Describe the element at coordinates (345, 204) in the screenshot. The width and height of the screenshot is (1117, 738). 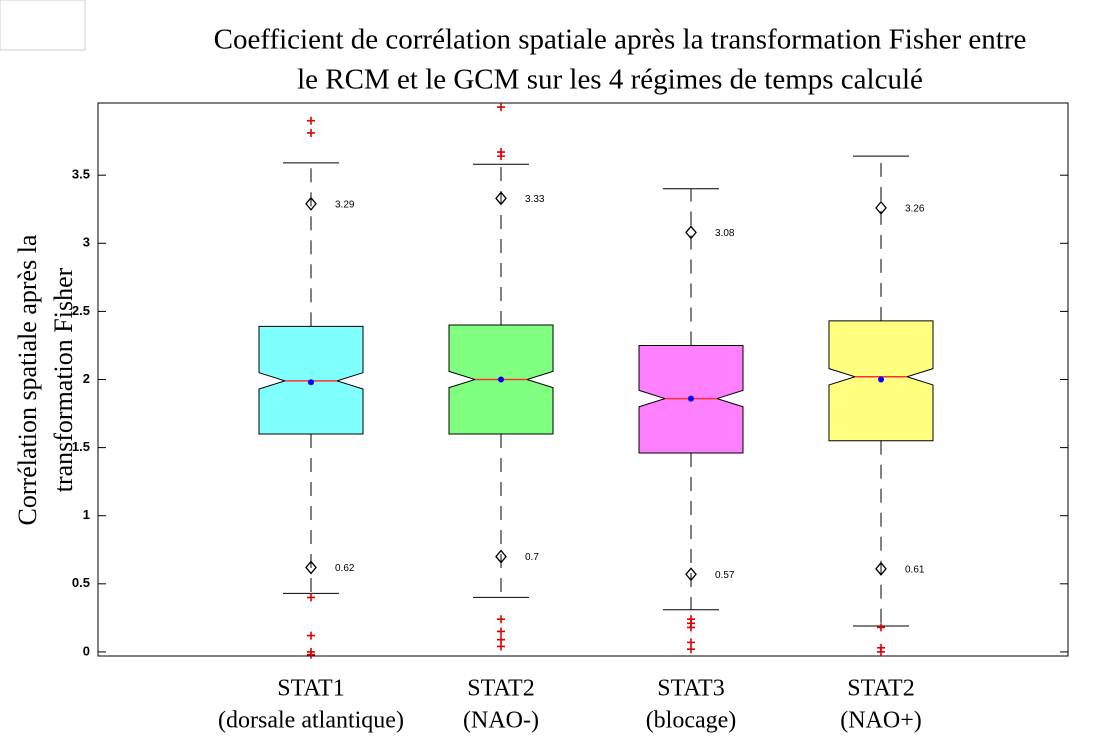
I see `marker-label: 3.29` at that location.